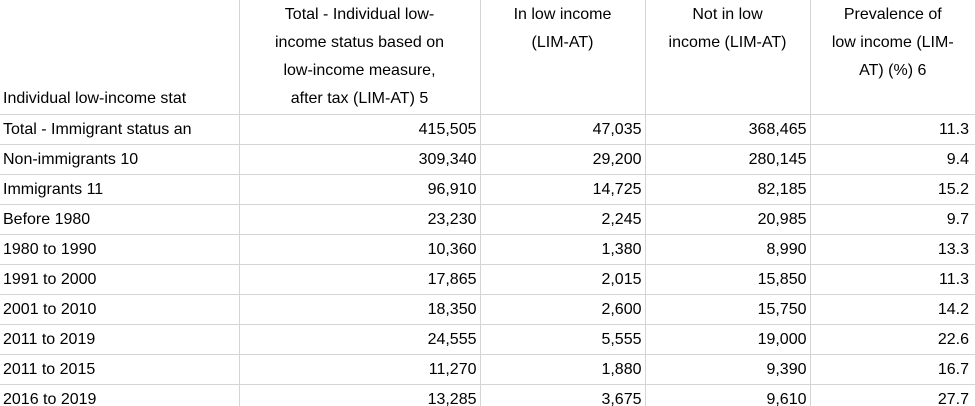  What do you see at coordinates (892, 14) in the screenshot?
I see `header-line: Prevalence of` at bounding box center [892, 14].